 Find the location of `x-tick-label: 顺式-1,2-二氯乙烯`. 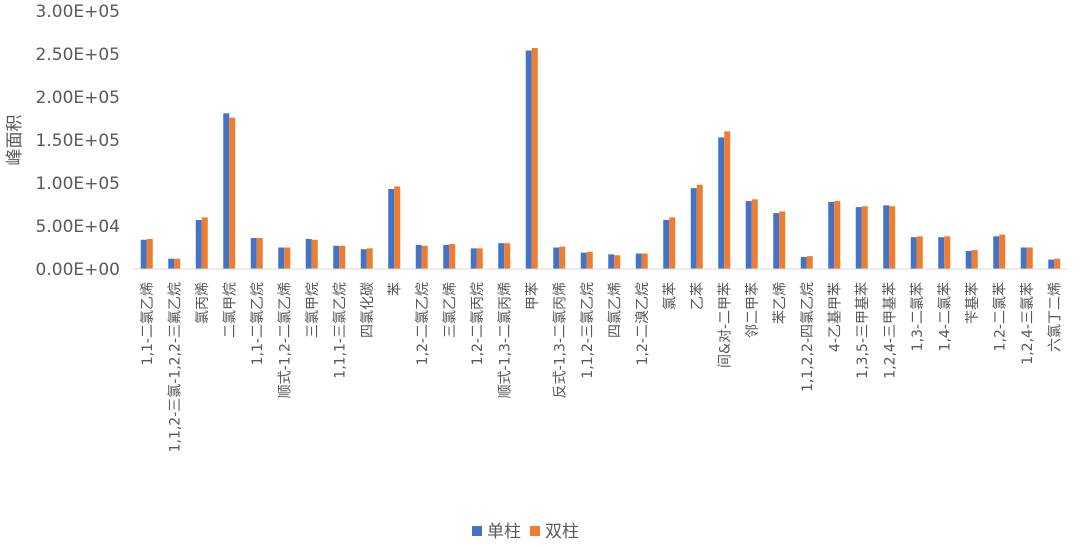

x-tick-label: 顺式-1,2-二氯乙烯 is located at coordinates (285, 340).